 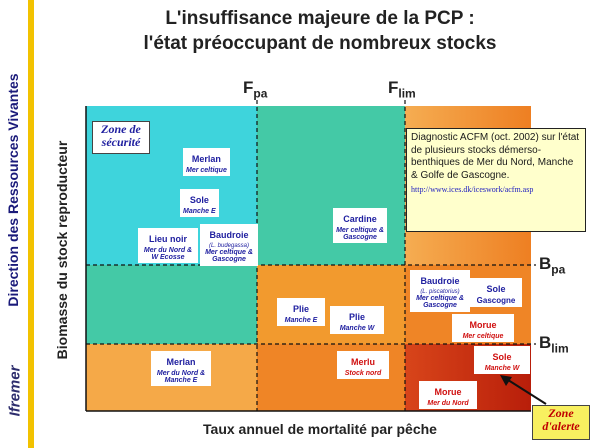 I want to click on stock-merlan-nord: Merlan Mer du Nord & Manche E, so click(x=181, y=369).